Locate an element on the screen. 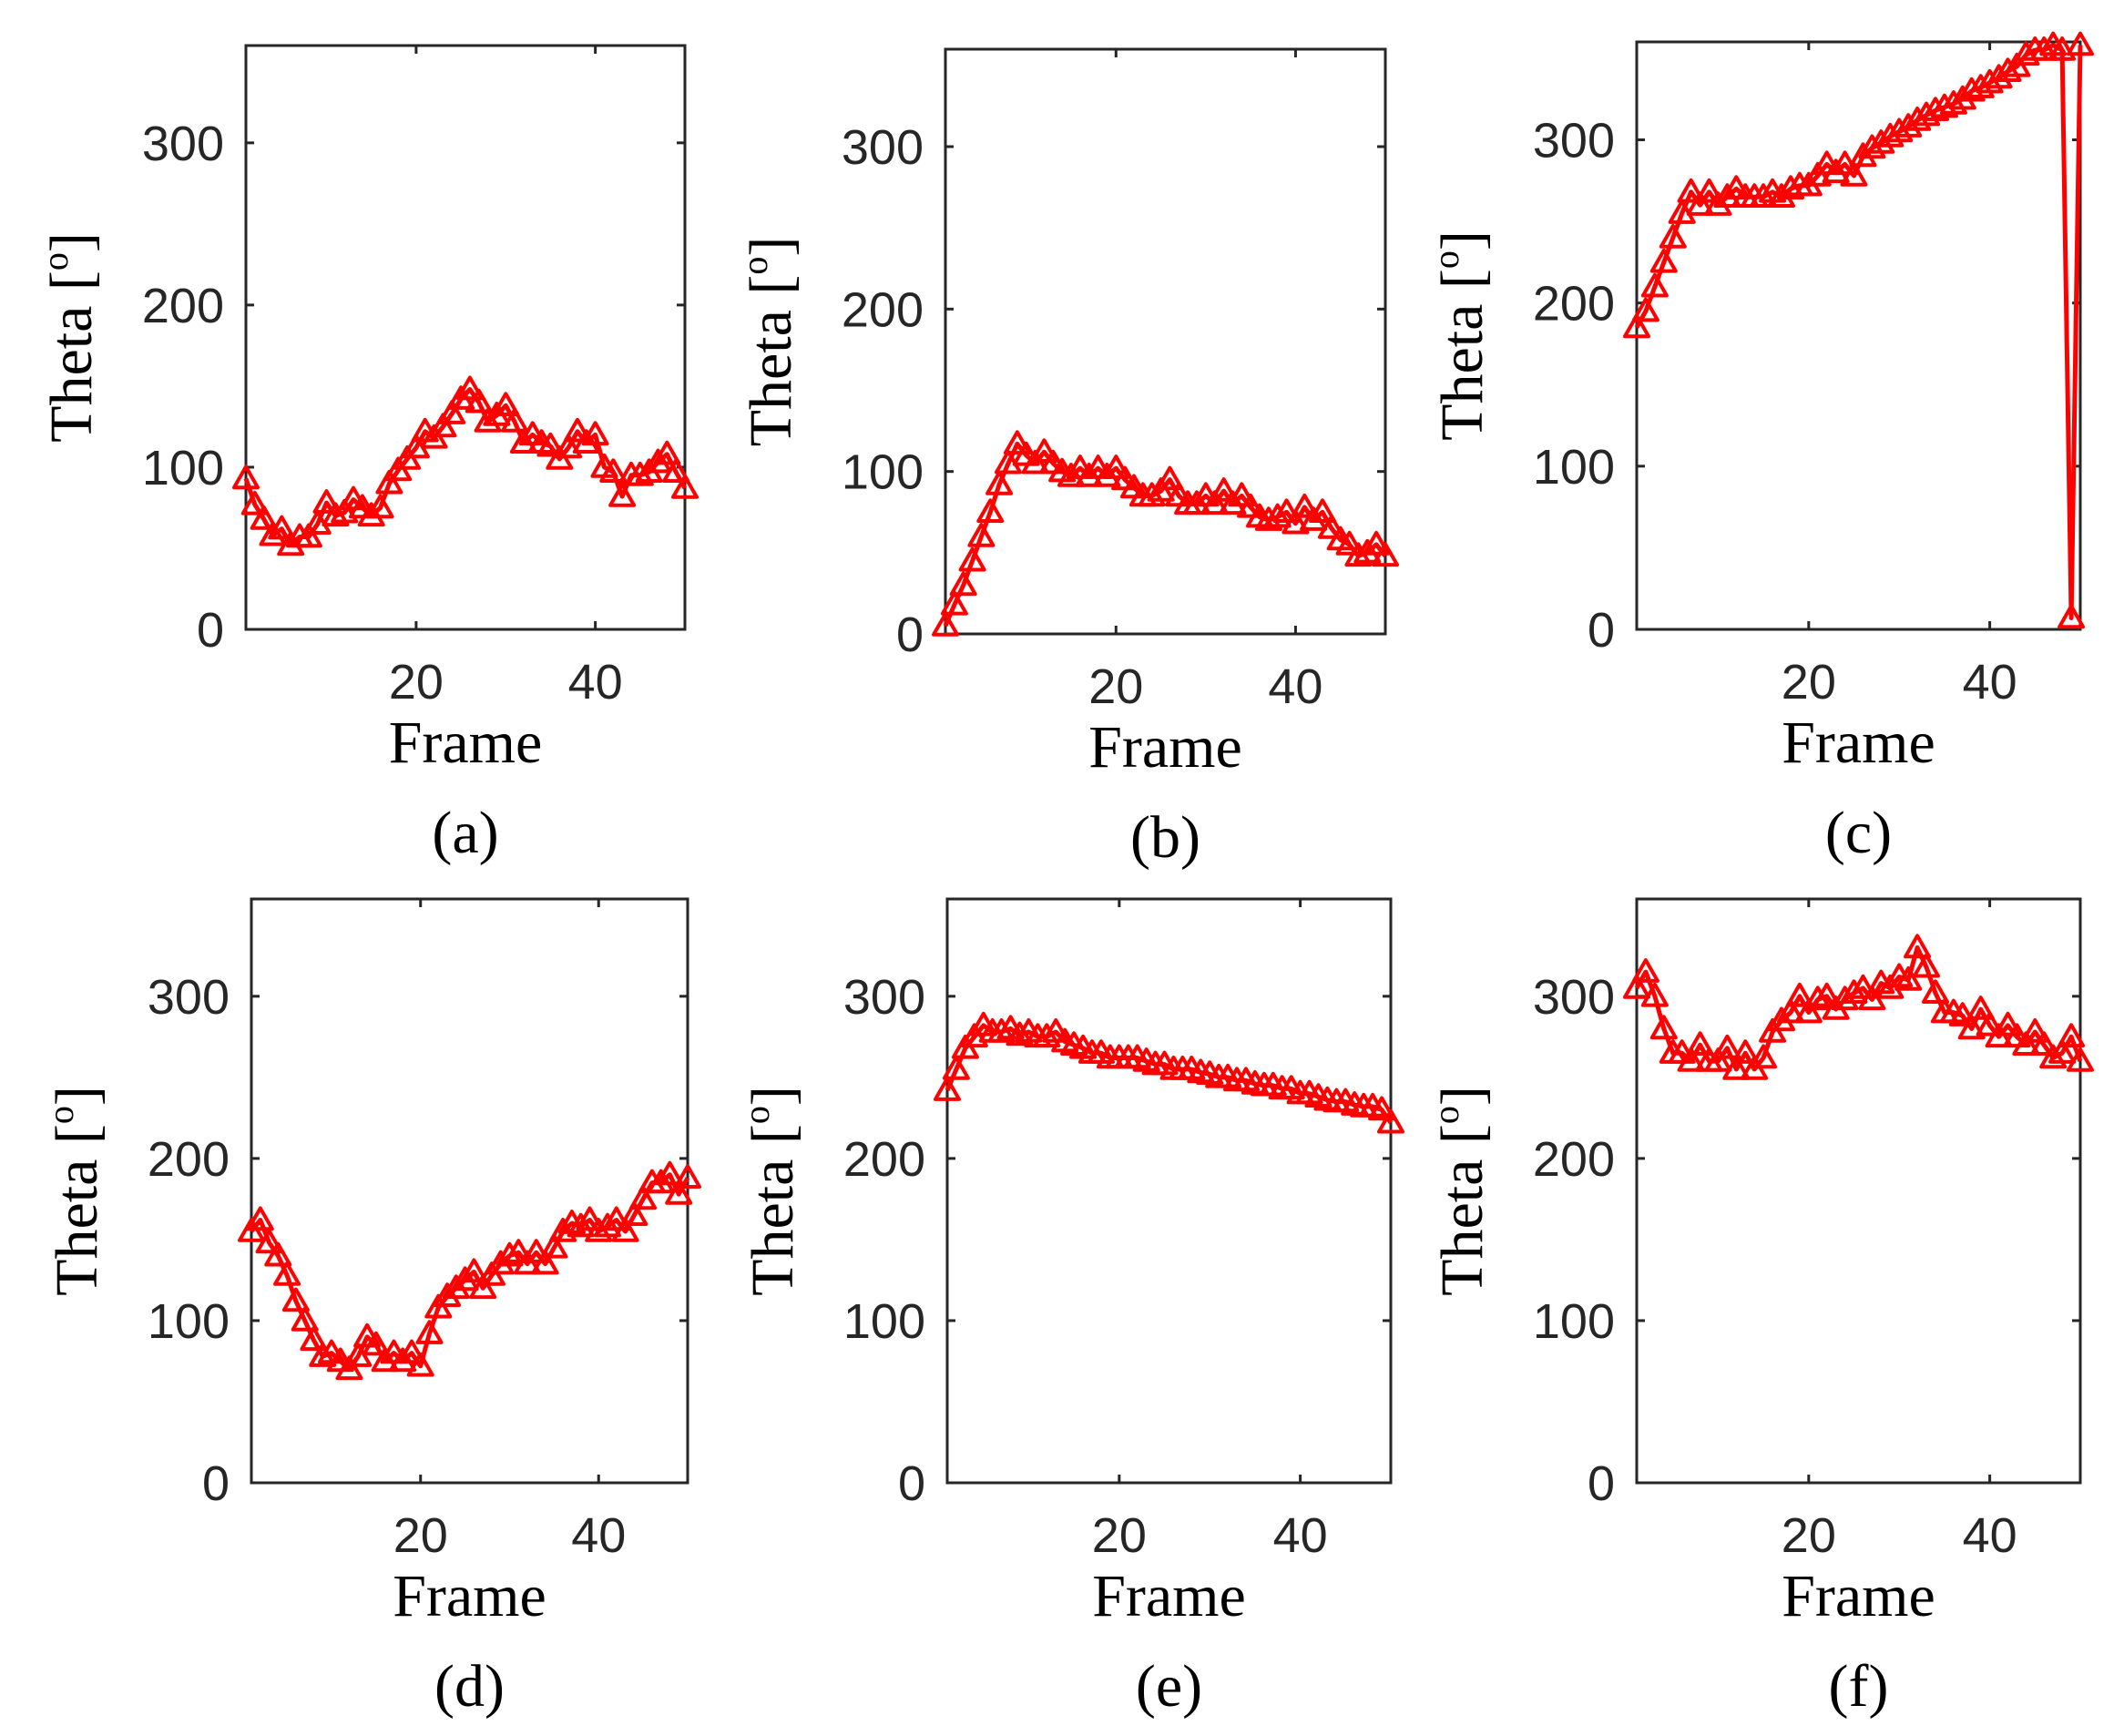 The width and height of the screenshot is (2124, 1736). chart-panel: 20 40 0 100 200 300 Frame Theta [o] (f) is located at coordinates (1759, 1309).